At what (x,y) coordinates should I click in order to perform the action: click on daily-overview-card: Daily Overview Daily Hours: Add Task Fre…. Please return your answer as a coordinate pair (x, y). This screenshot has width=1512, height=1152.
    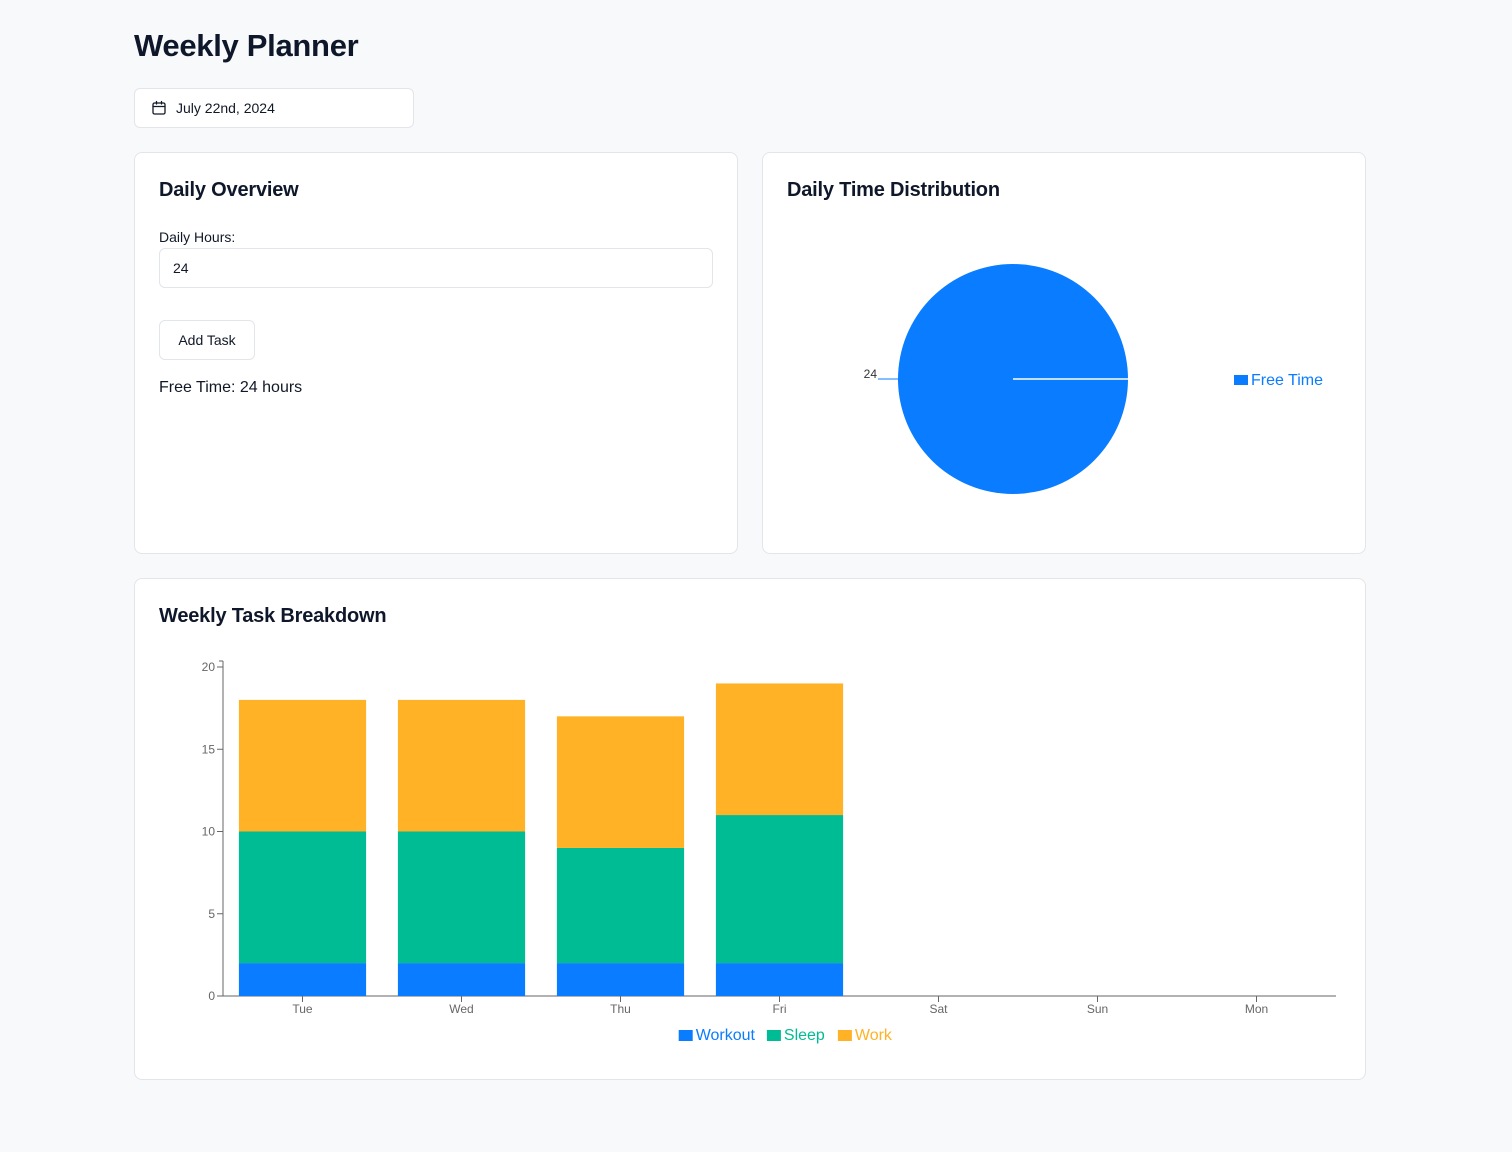
    Looking at the image, I should click on (436, 353).